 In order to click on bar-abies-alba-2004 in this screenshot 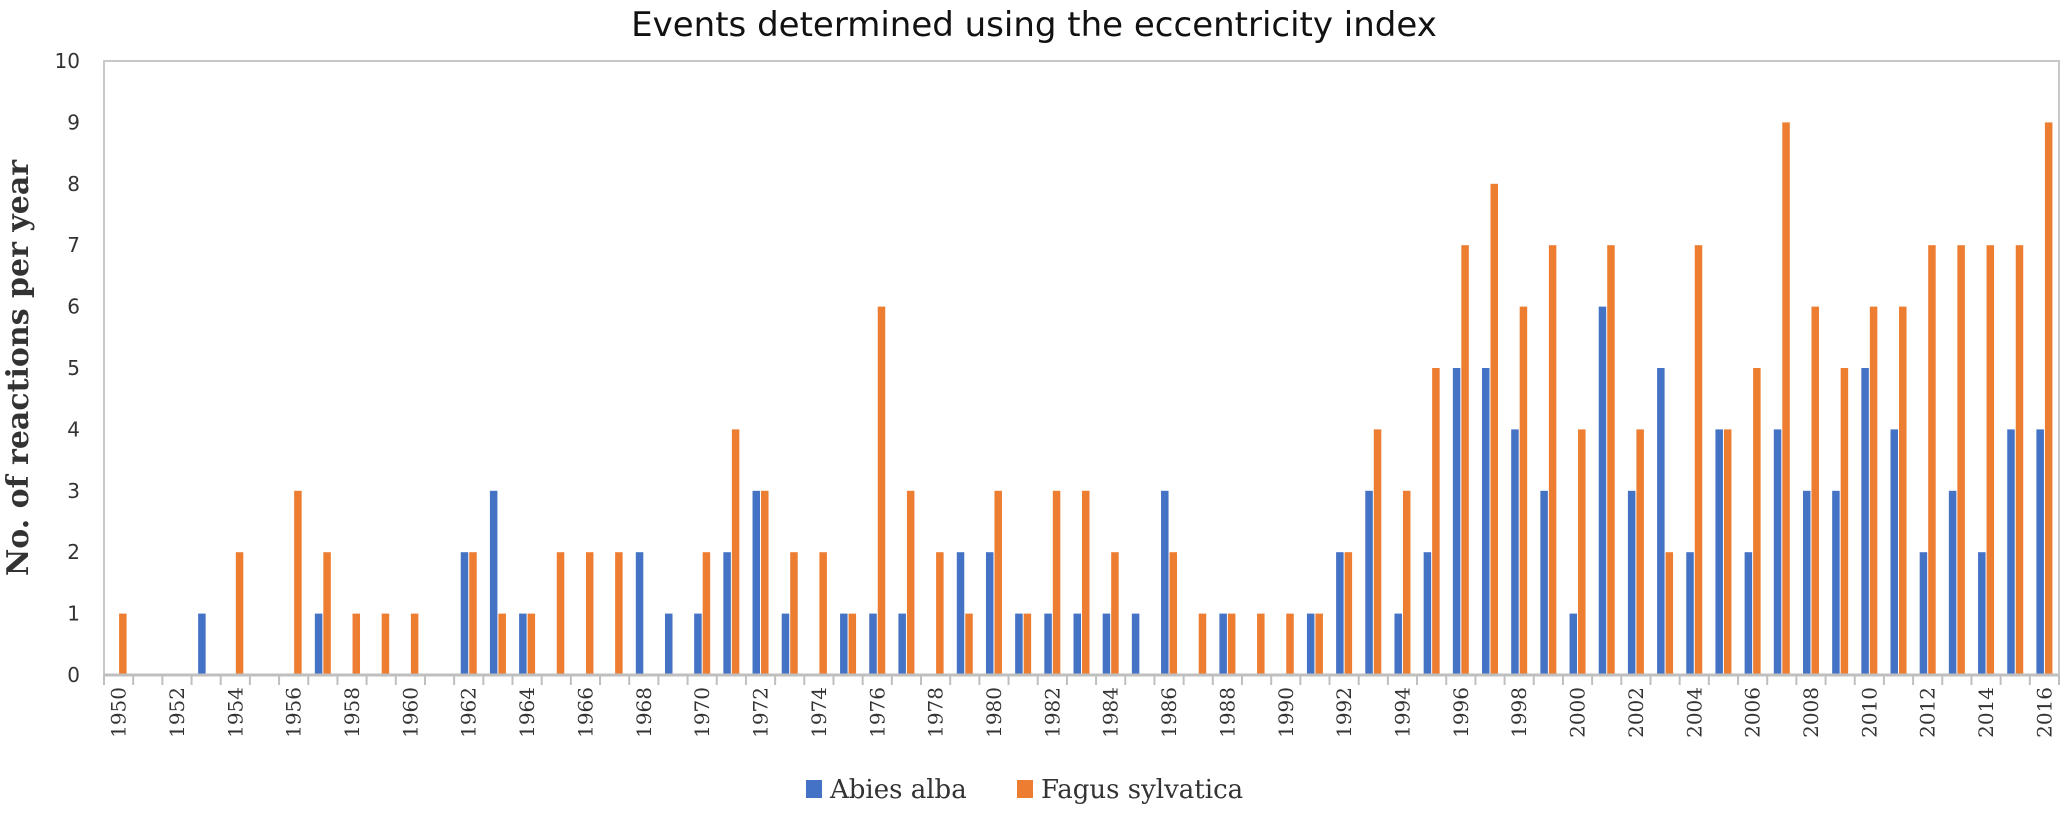, I will do `click(1690, 613)`.